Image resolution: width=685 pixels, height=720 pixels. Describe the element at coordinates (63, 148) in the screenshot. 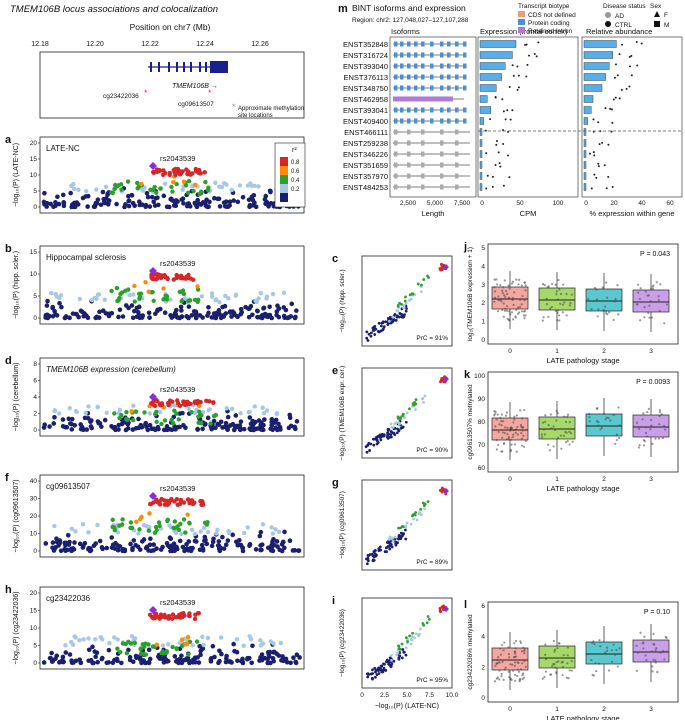

I see `panel-title: LATE-NC` at that location.